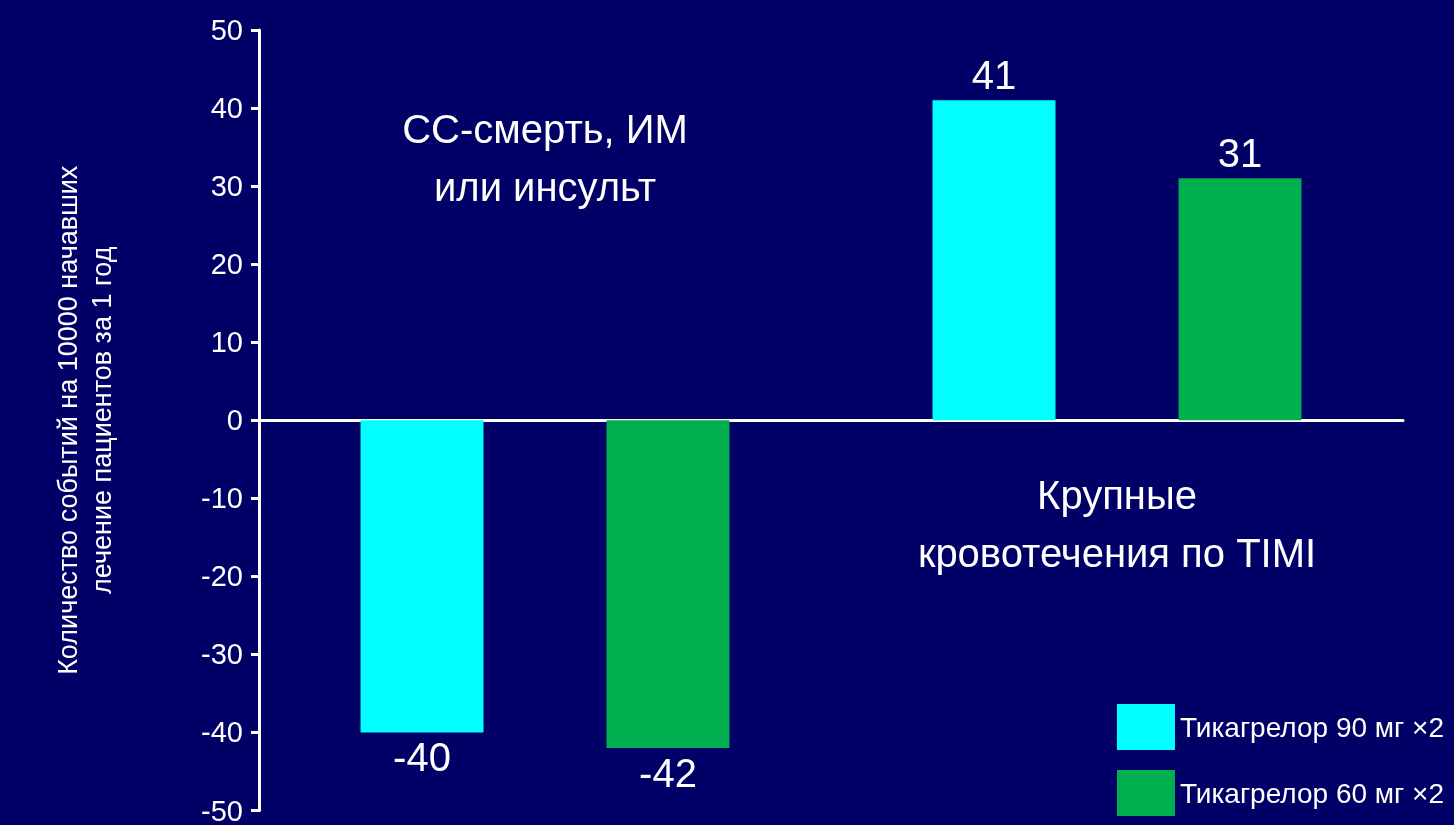 The height and width of the screenshot is (825, 1454). I want to click on y-tick-label: 20, so click(226, 264).